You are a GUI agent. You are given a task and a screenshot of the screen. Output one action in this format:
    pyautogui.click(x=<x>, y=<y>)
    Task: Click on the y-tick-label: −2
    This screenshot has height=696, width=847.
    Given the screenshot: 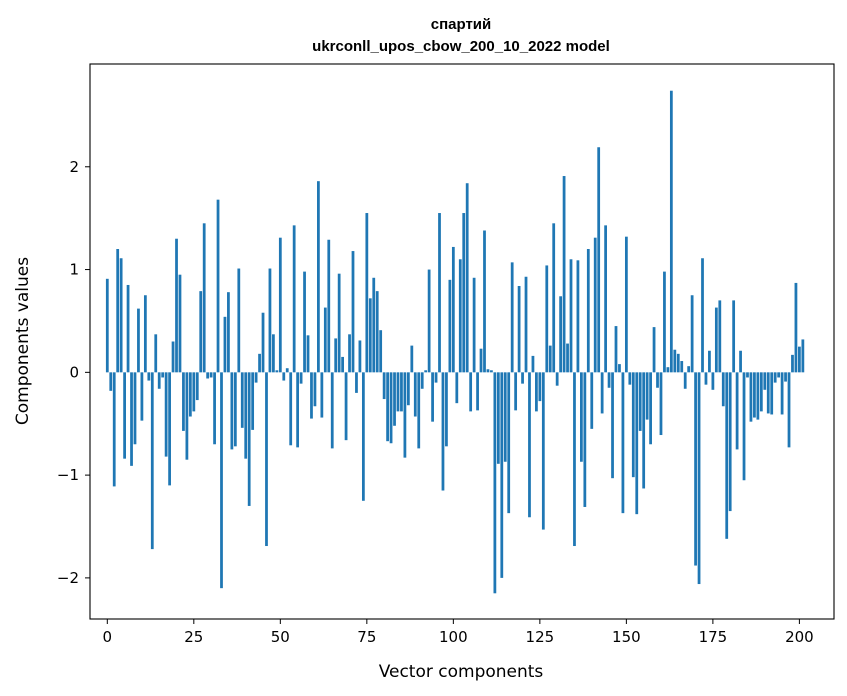 What is the action you would take?
    pyautogui.click(x=68, y=578)
    